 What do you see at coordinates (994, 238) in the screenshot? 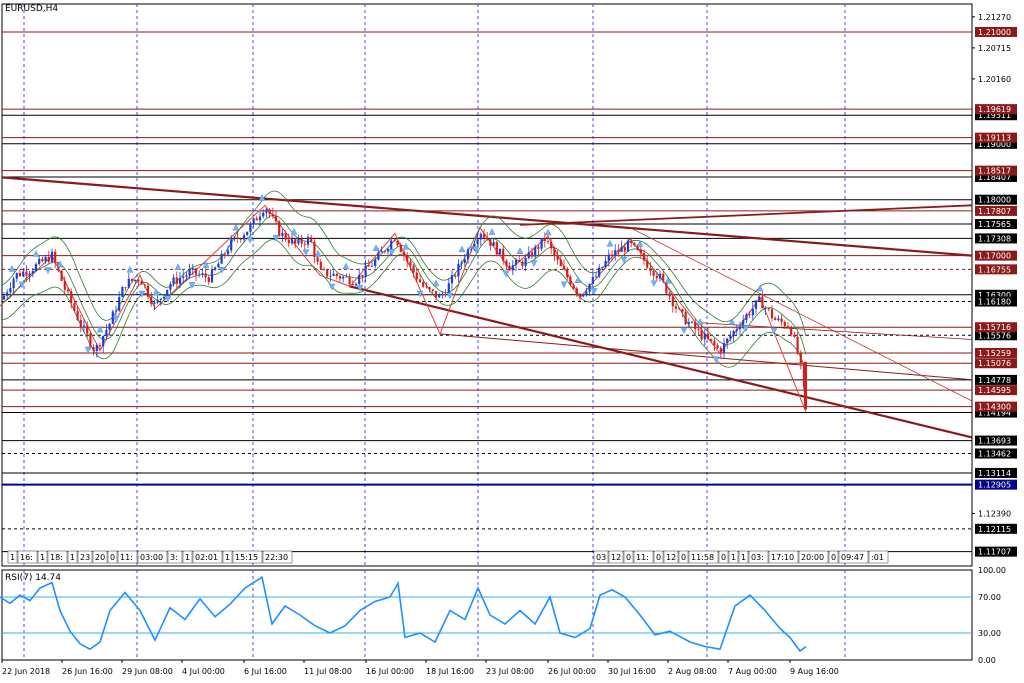
I see `price-badge-label: 1.17308` at bounding box center [994, 238].